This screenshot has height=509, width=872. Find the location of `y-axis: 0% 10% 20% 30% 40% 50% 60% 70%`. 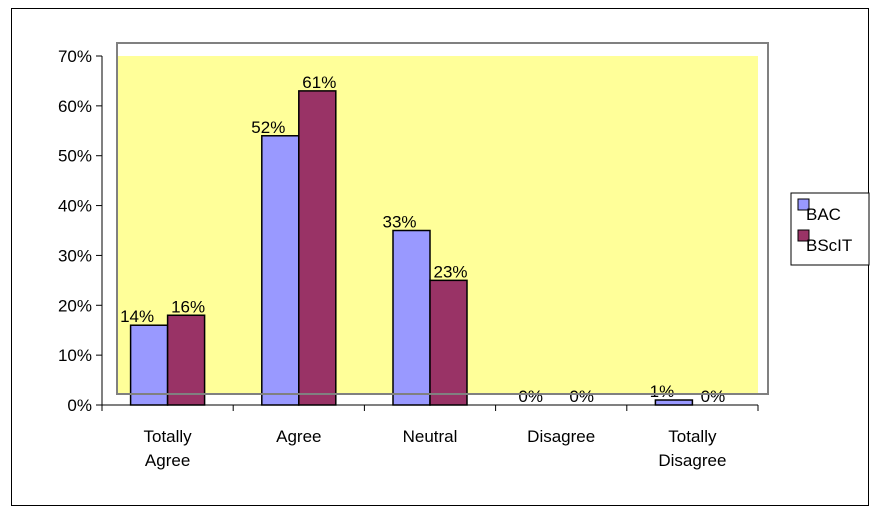

y-axis: 0% 10% 20% 30% 40% 50% 60% 70% is located at coordinates (80, 231).